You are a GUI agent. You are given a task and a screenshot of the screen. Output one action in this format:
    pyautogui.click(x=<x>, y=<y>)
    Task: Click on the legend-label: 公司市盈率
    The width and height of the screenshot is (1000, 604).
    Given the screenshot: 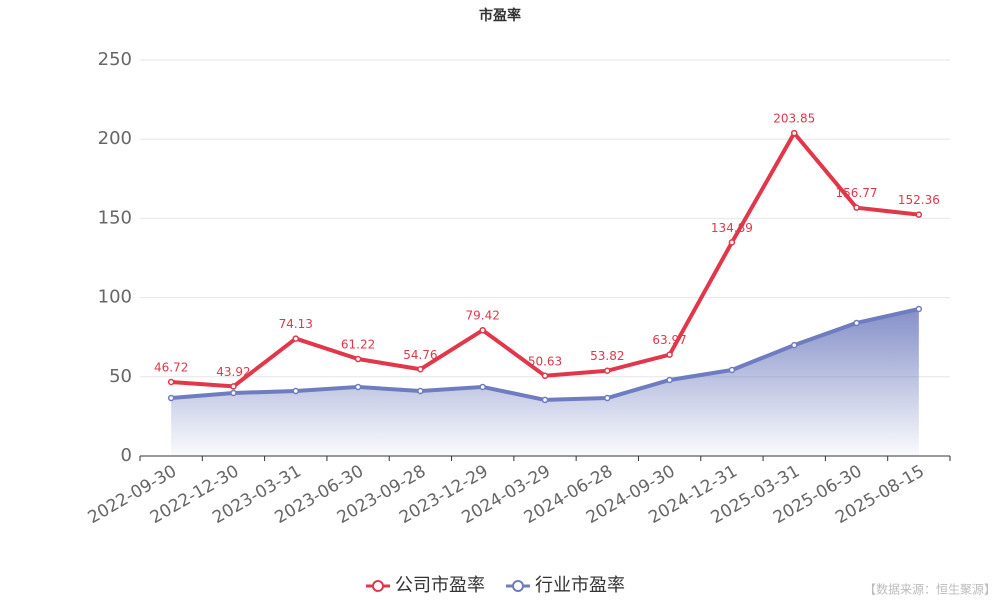 What is the action you would take?
    pyautogui.click(x=440, y=585)
    